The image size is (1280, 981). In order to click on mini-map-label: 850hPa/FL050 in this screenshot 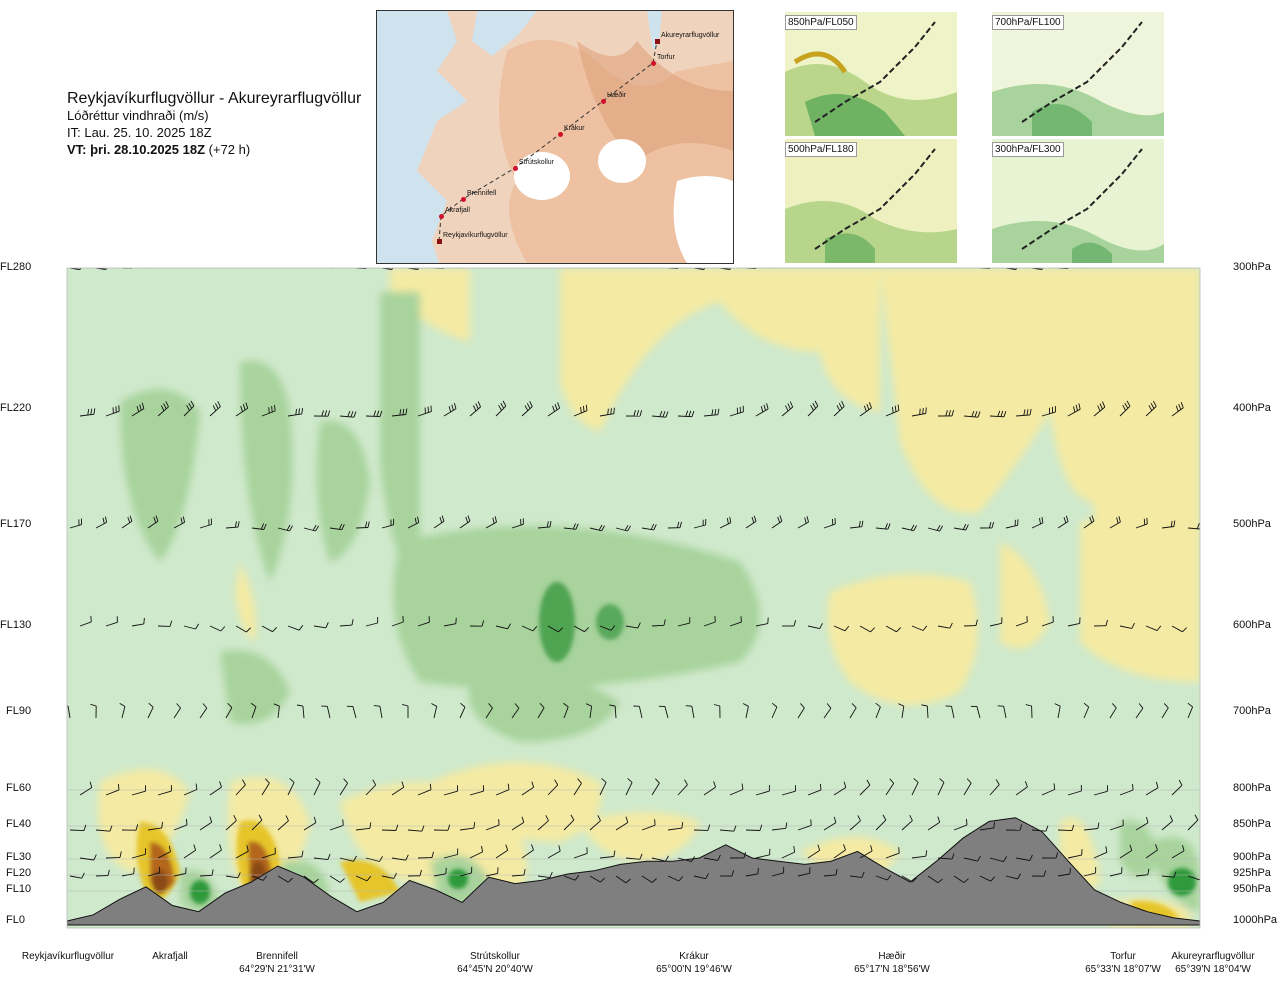, I will do `click(821, 22)`.